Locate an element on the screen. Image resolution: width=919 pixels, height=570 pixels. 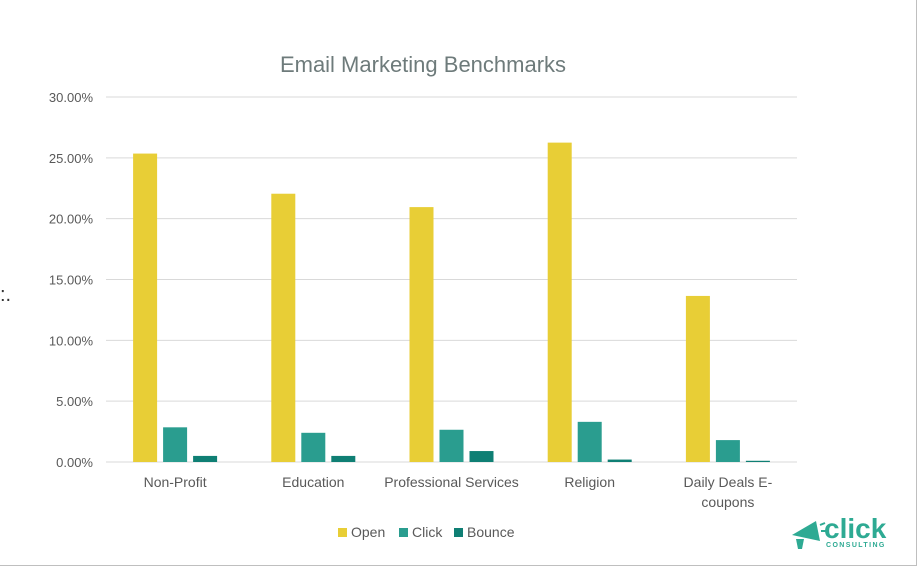
x-tick-label: Religion is located at coordinates (589, 482).